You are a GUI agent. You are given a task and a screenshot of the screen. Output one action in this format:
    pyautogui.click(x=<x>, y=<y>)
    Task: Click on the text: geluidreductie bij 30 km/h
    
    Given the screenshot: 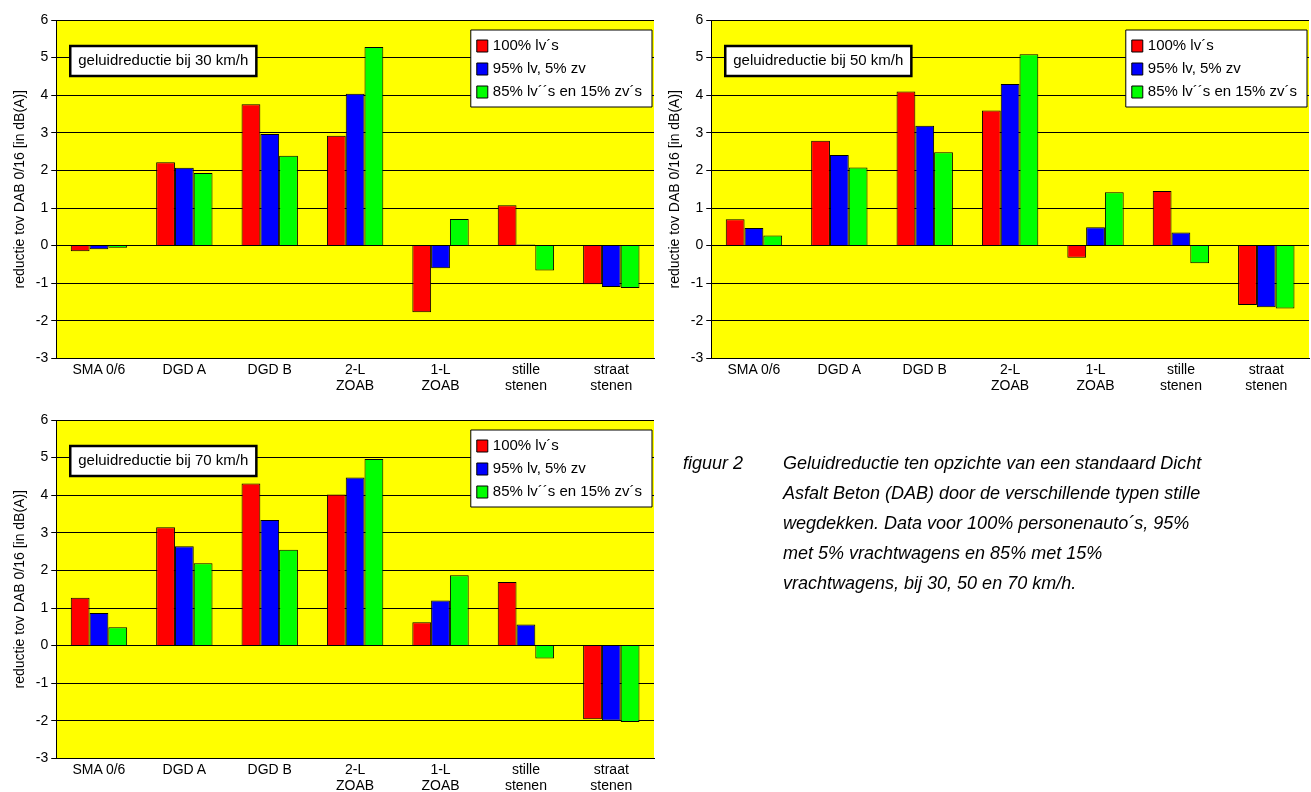 What is the action you would take?
    pyautogui.click(x=163, y=60)
    